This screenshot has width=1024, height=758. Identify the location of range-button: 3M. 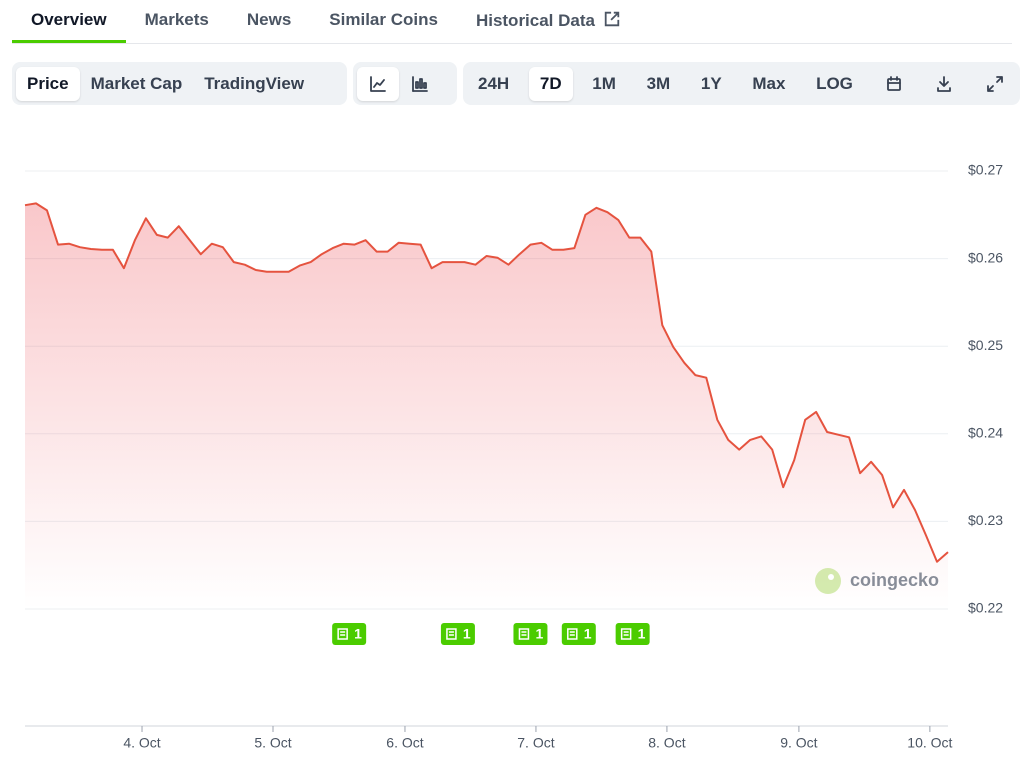
(658, 83).